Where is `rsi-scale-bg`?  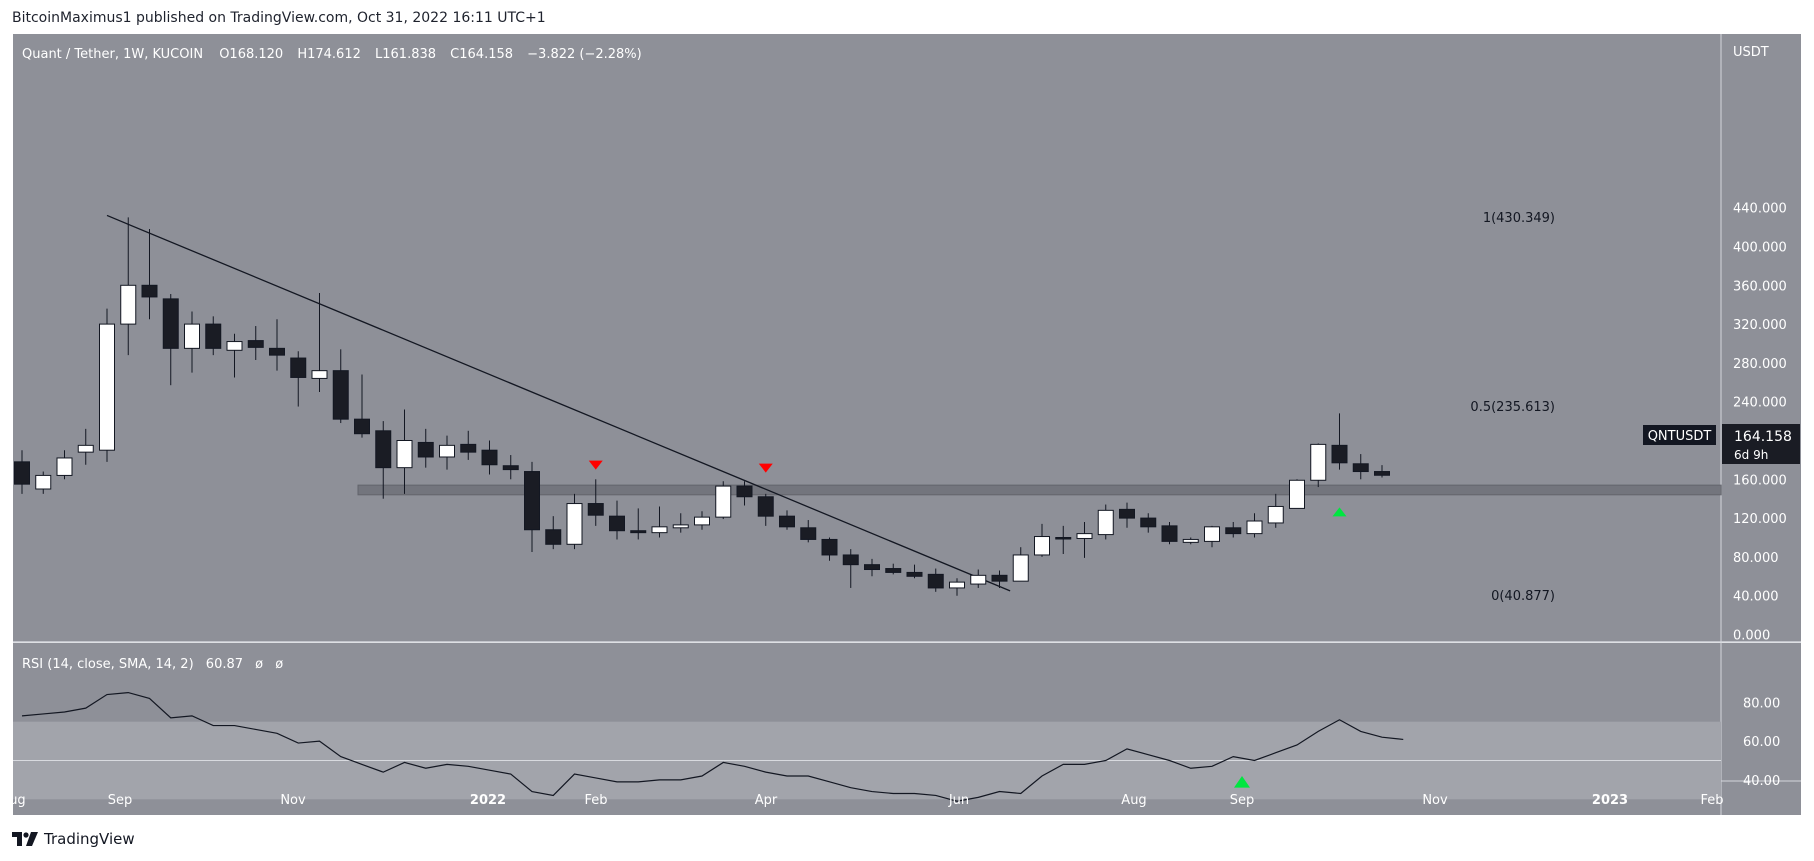 rsi-scale-bg is located at coordinates (1761, 712).